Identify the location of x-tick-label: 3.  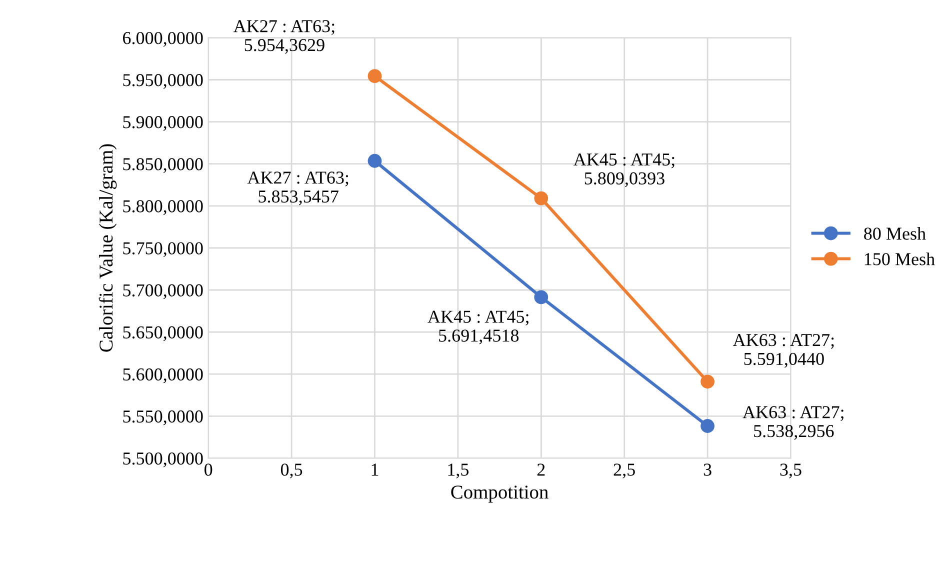
(708, 470).